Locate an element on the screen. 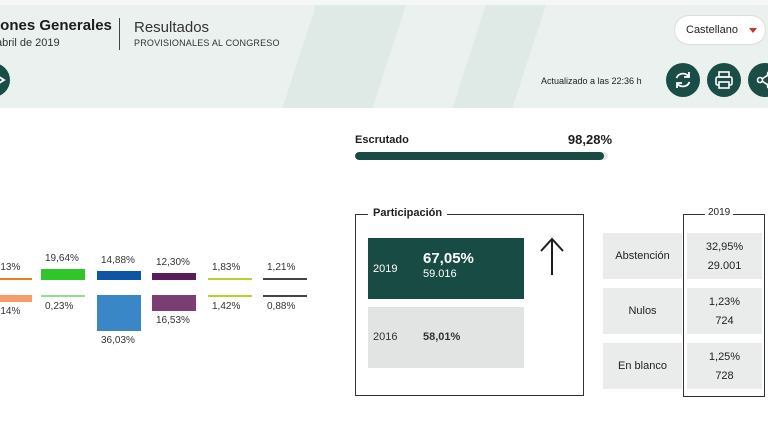  language-label: Castellano is located at coordinates (712, 30).